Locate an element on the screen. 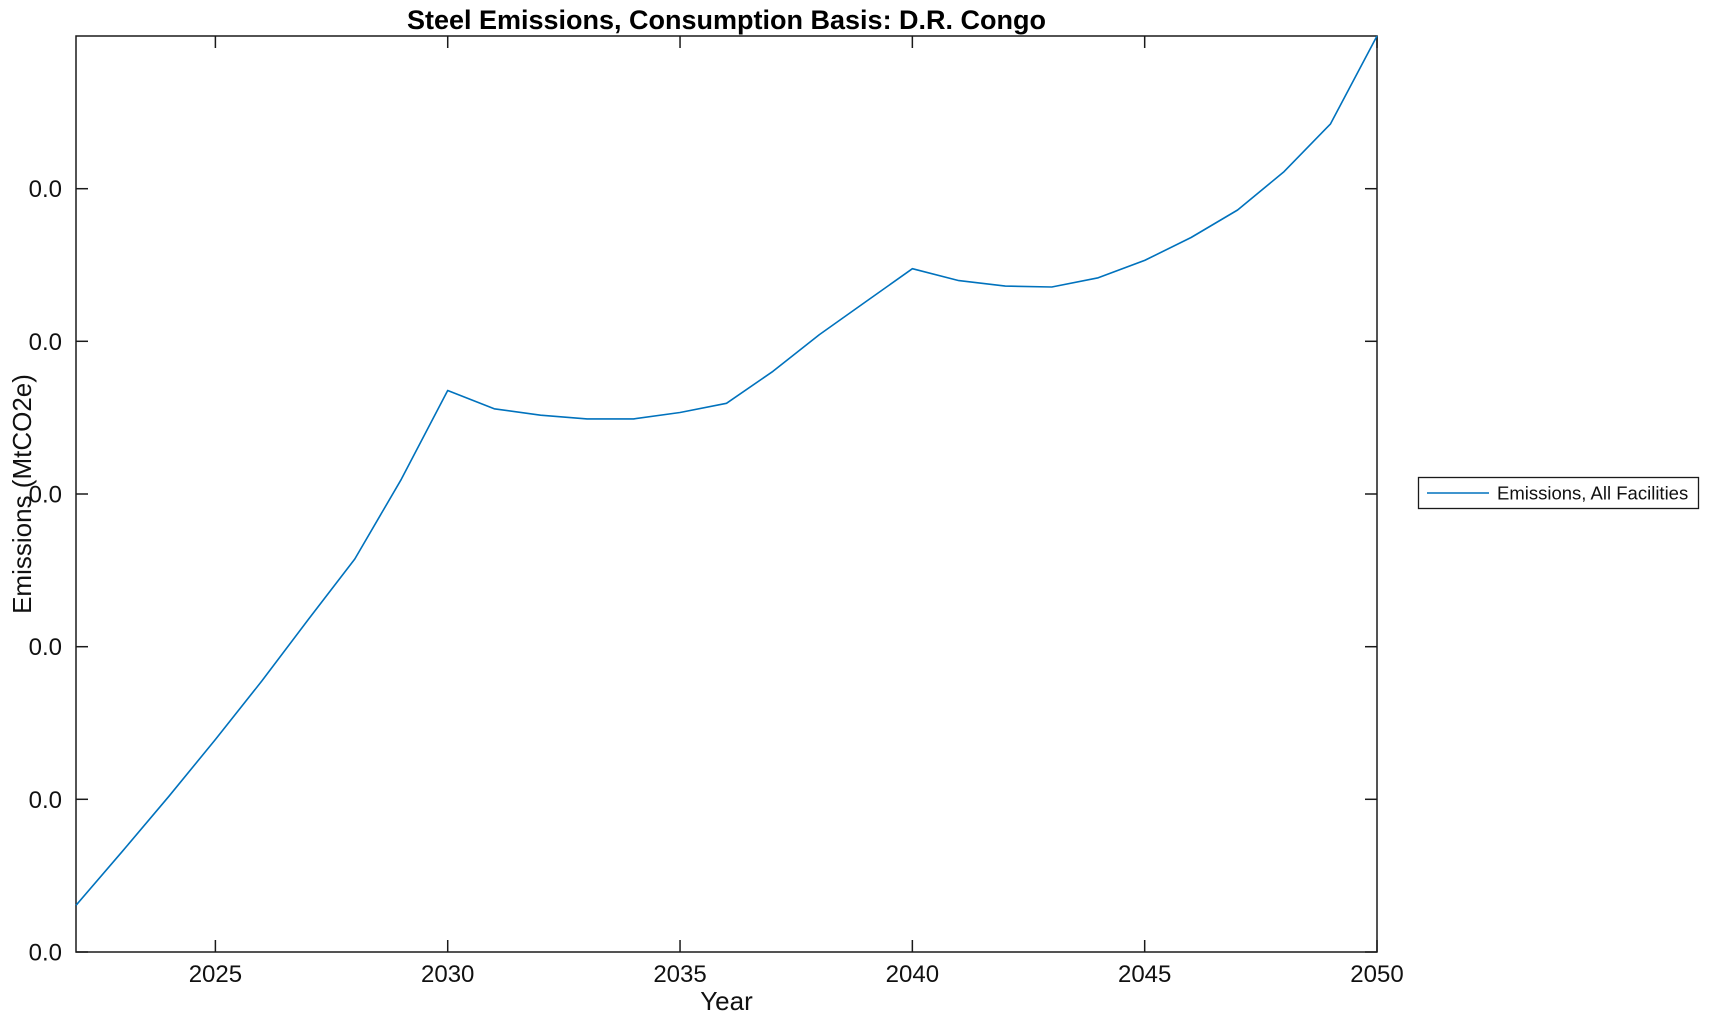 Image resolution: width=1709 pixels, height=1021 pixels. x-tick-label: 2040 is located at coordinates (912, 974).